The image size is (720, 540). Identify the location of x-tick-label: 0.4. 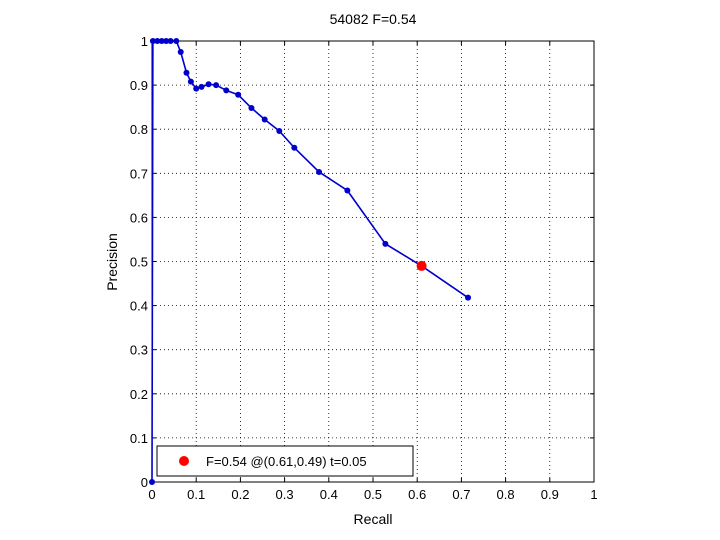
(329, 494).